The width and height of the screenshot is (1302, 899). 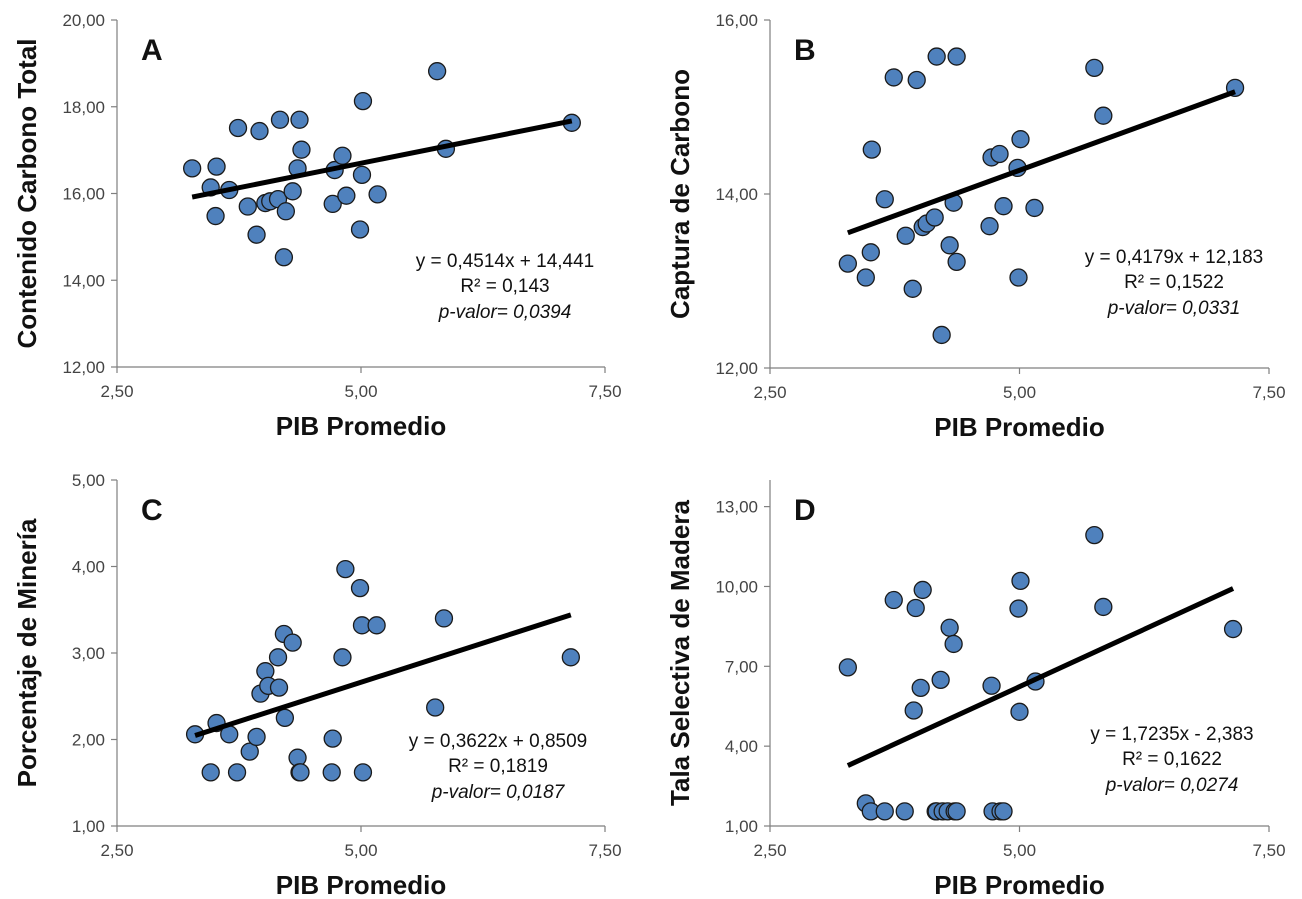 I want to click on panel-letter: C, so click(x=152, y=510).